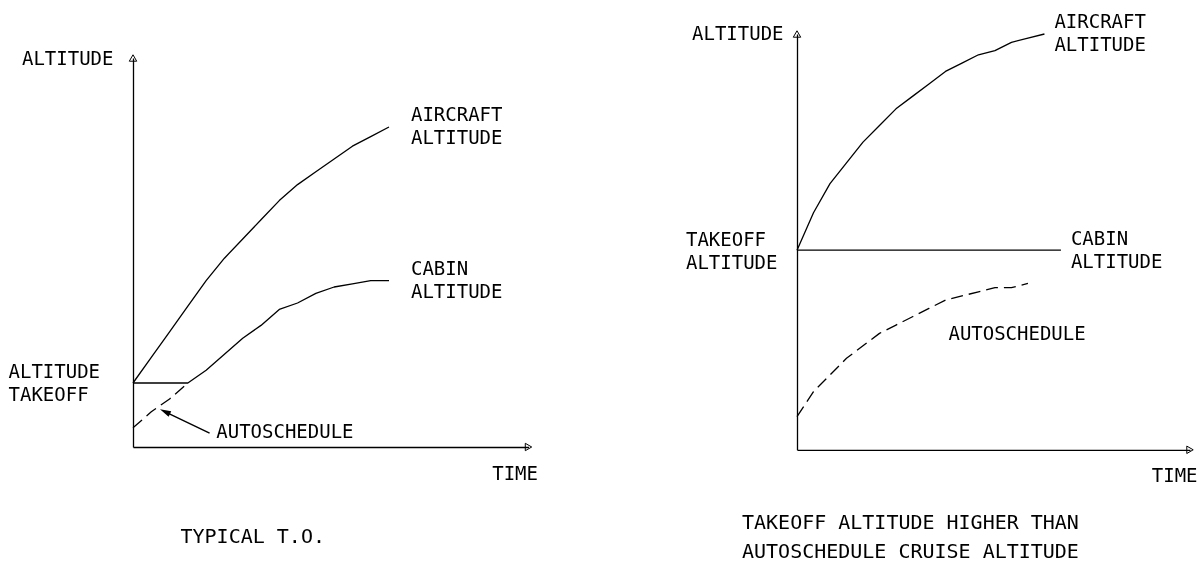  What do you see at coordinates (910, 536) in the screenshot?
I see `text: TAKEOFF ALTITUDE HIGHER THAN AUTOSCHEDULE CRUISE ALTITUDE` at bounding box center [910, 536].